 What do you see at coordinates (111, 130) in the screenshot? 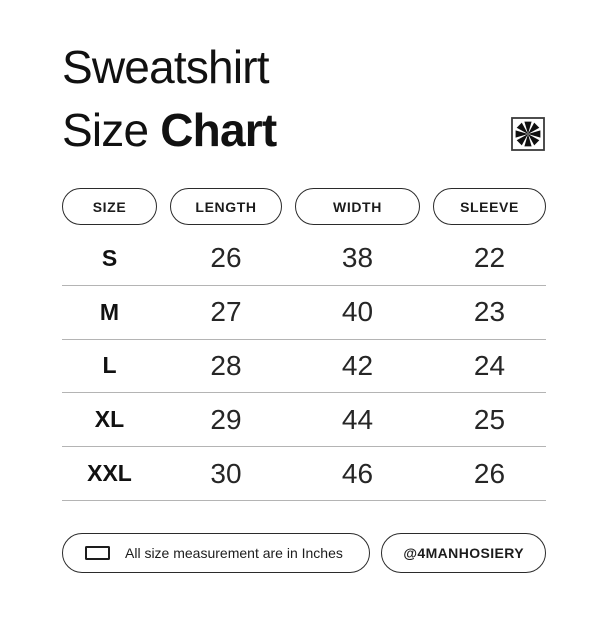
I see `title-line-2-regular: Size` at bounding box center [111, 130].